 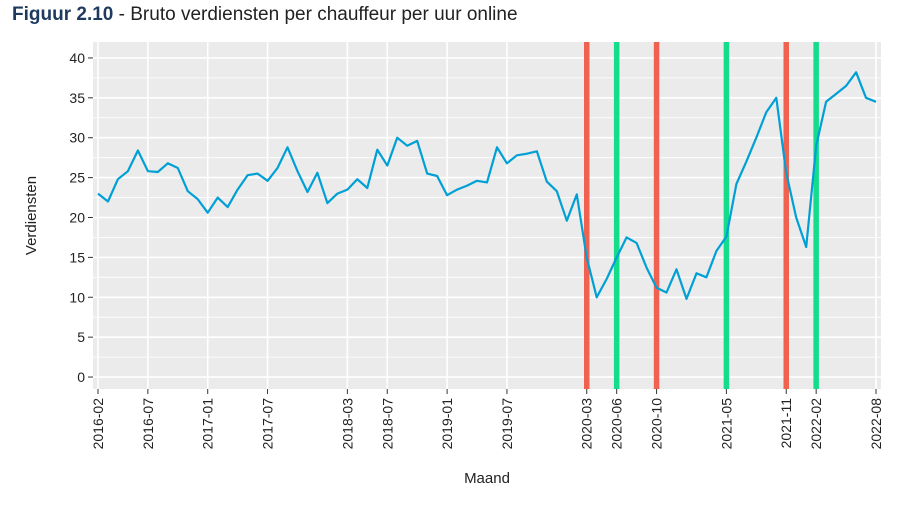 What do you see at coordinates (816, 424) in the screenshot?
I see `x-tick-label: 2022-02` at bounding box center [816, 424].